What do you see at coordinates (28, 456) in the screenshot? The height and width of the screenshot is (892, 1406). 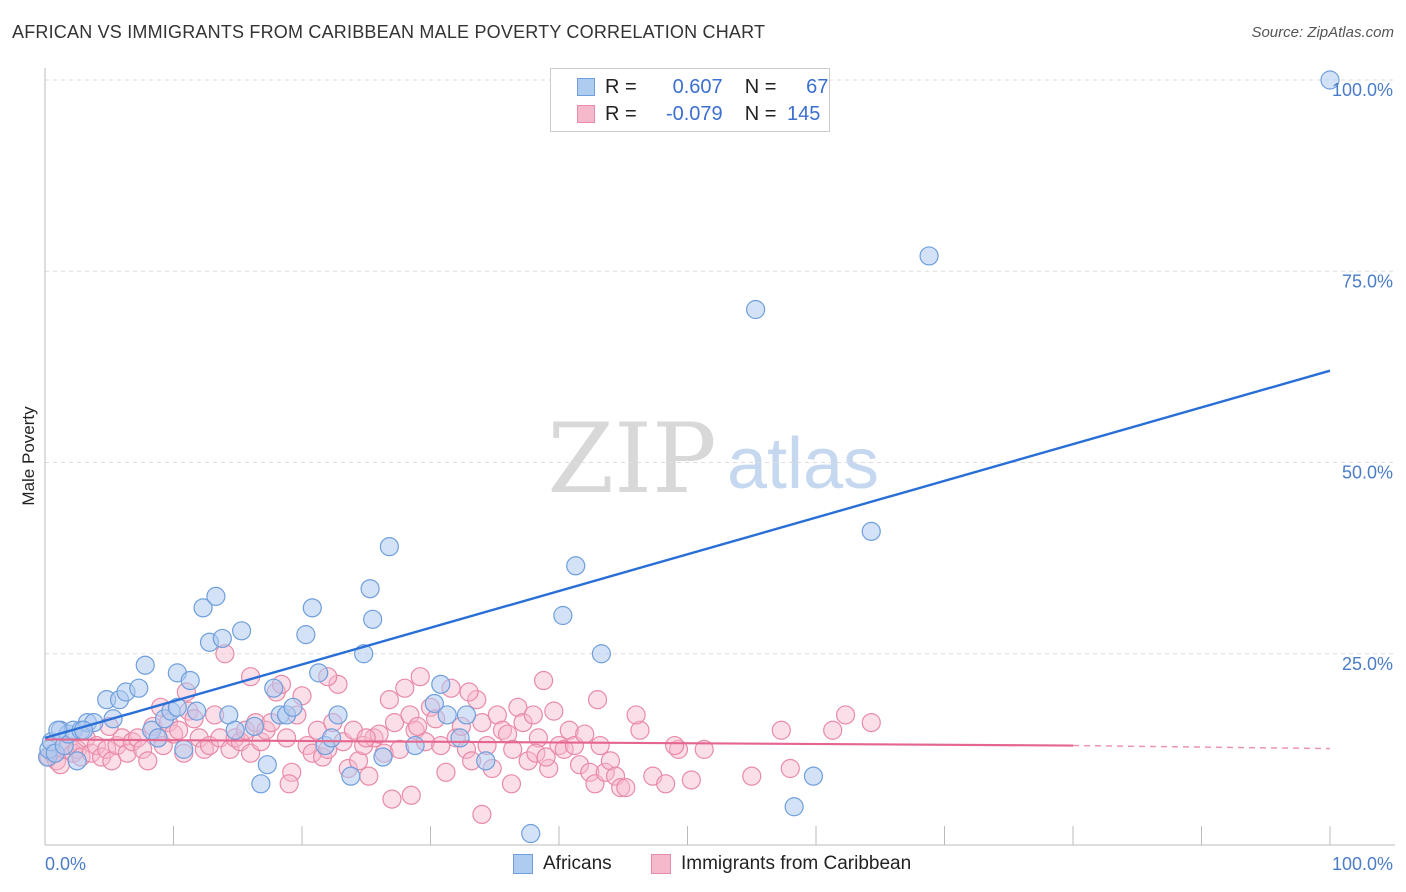 I see `y-axis-title: Male Poverty` at bounding box center [28, 456].